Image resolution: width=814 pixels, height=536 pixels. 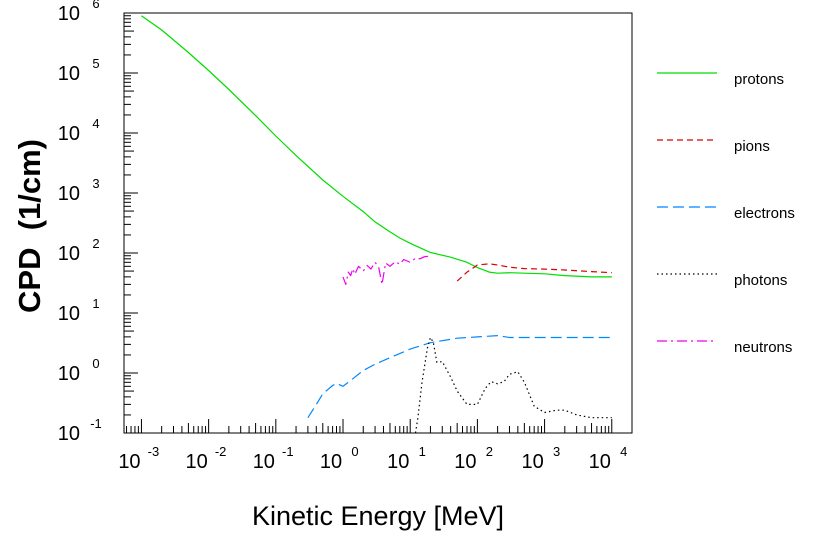 What do you see at coordinates (489, 451) in the screenshot?
I see `x-tick-label-exponent: 2` at bounding box center [489, 451].